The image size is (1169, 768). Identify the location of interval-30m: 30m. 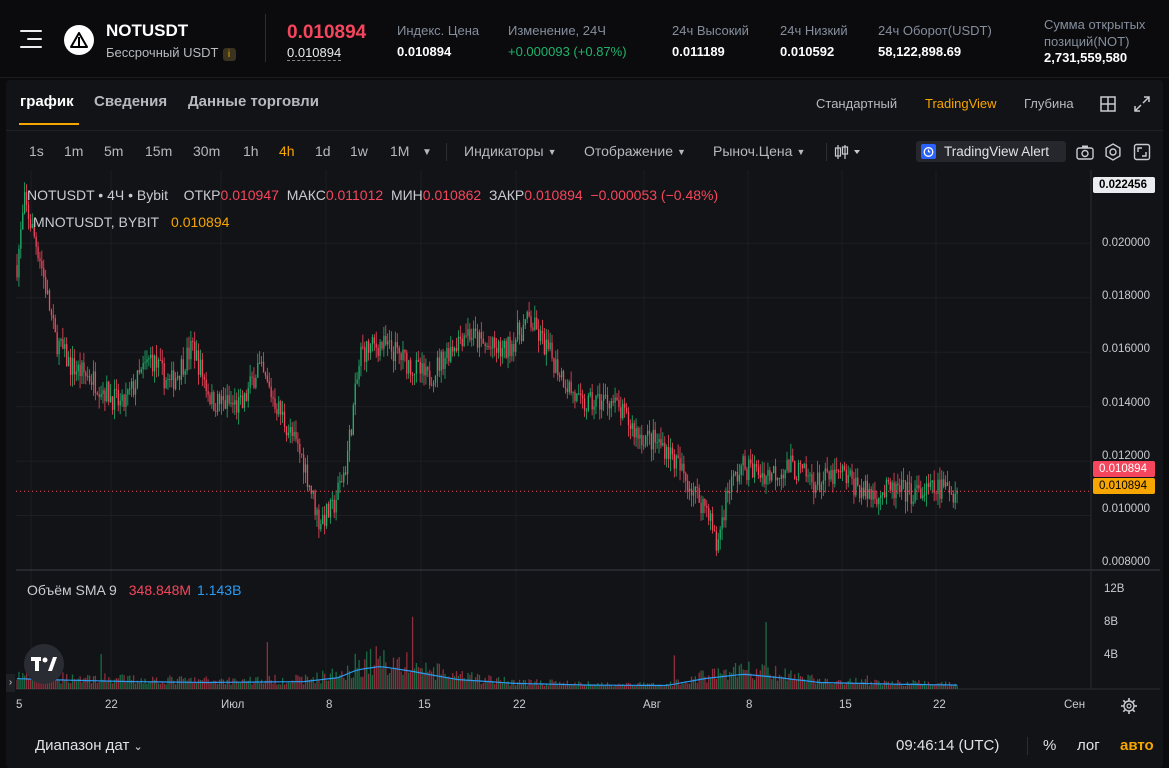
(207, 151).